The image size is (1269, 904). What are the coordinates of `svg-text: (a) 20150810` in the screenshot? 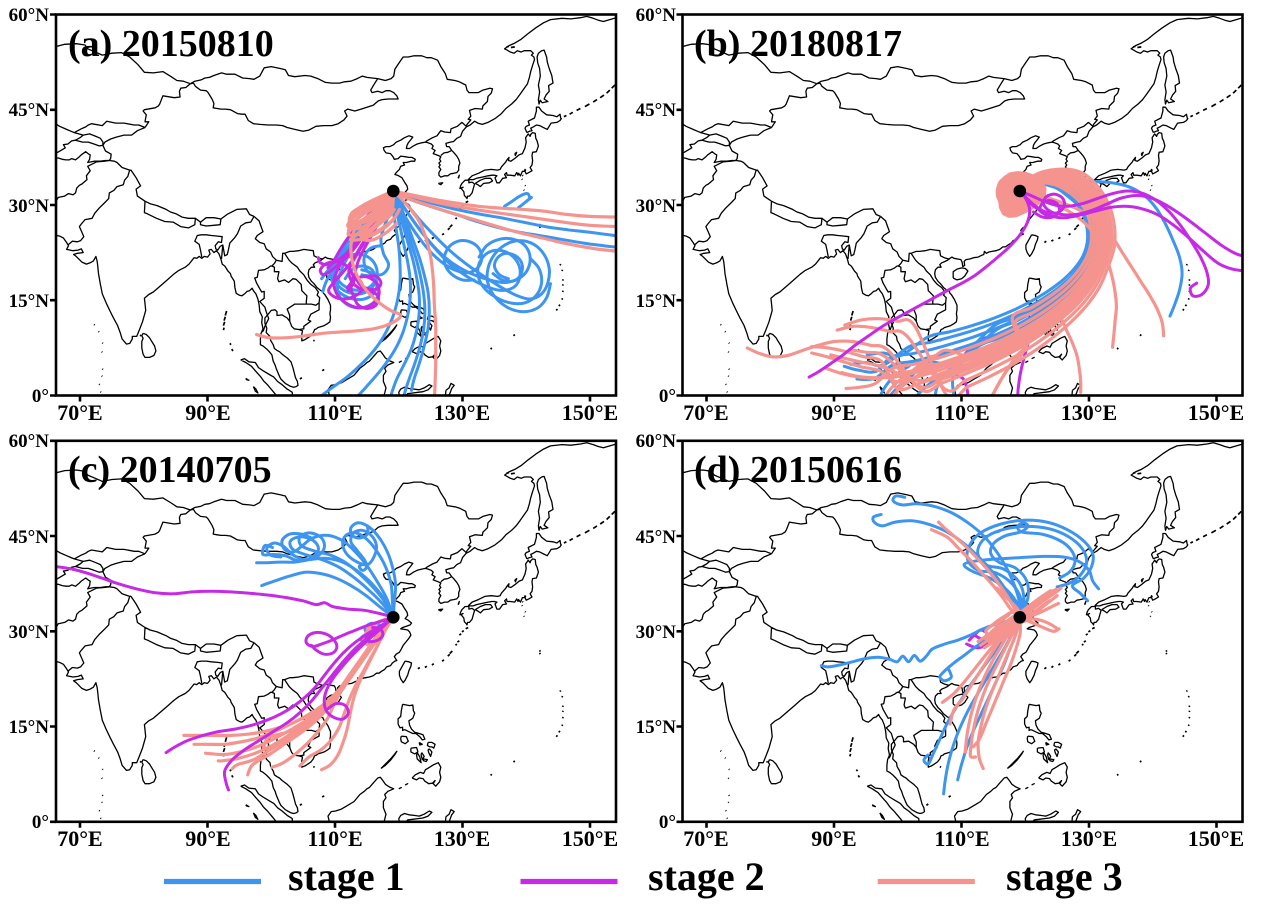 It's located at (171, 44).